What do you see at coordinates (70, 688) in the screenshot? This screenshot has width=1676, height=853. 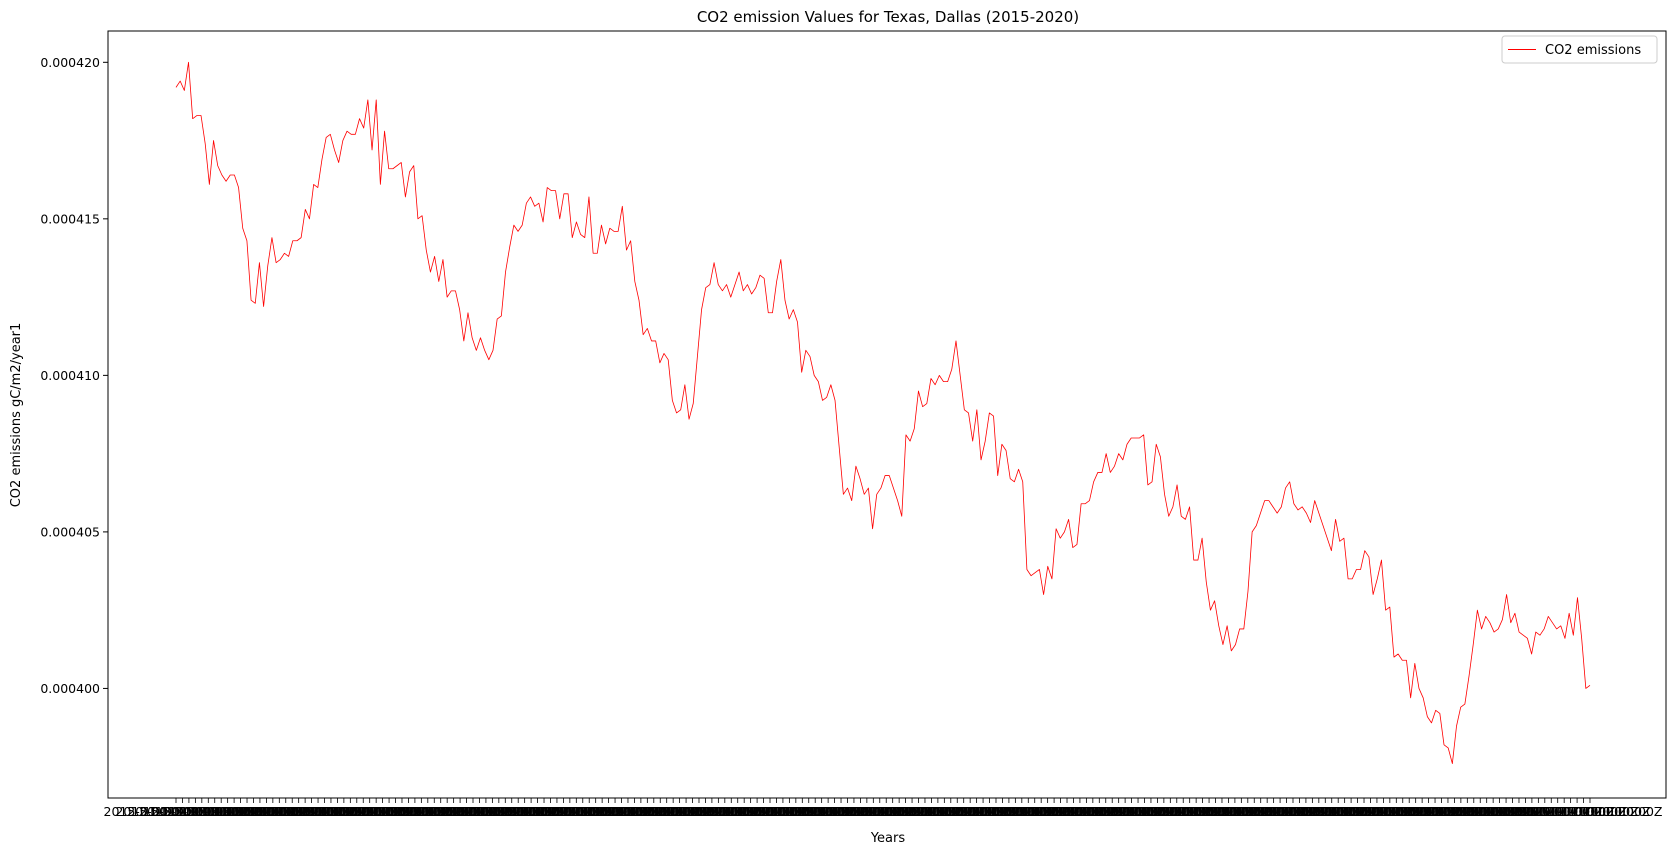 I see `y-tick-label: 0.000400` at bounding box center [70, 688].